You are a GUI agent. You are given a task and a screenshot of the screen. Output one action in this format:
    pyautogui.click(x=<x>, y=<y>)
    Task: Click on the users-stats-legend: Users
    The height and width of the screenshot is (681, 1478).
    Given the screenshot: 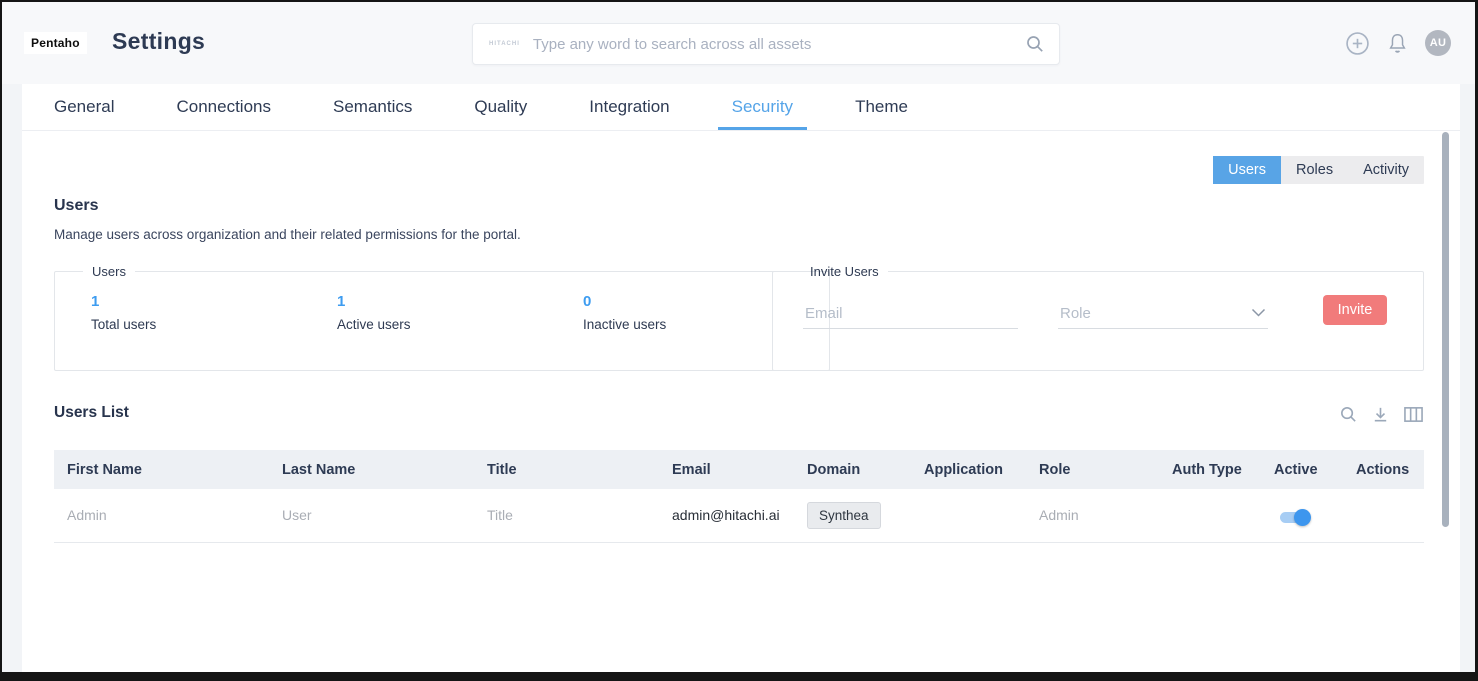 What is the action you would take?
    pyautogui.click(x=109, y=271)
    